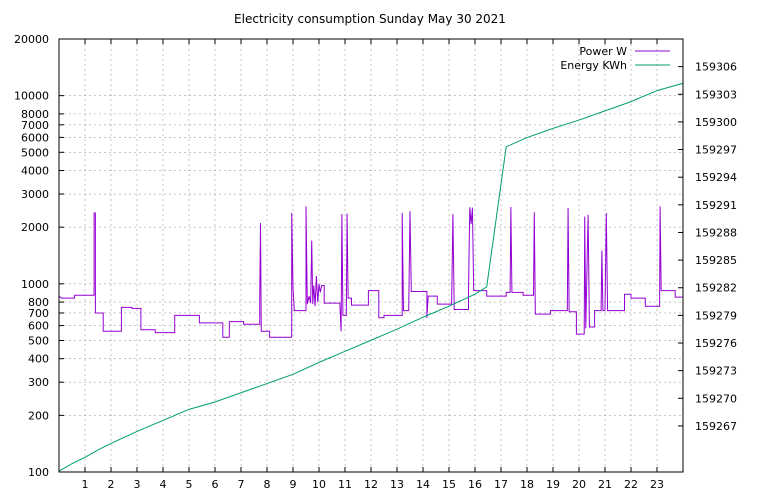 The width and height of the screenshot is (768, 500). What do you see at coordinates (35, 194) in the screenshot?
I see `y-tick-label: 3000` at bounding box center [35, 194].